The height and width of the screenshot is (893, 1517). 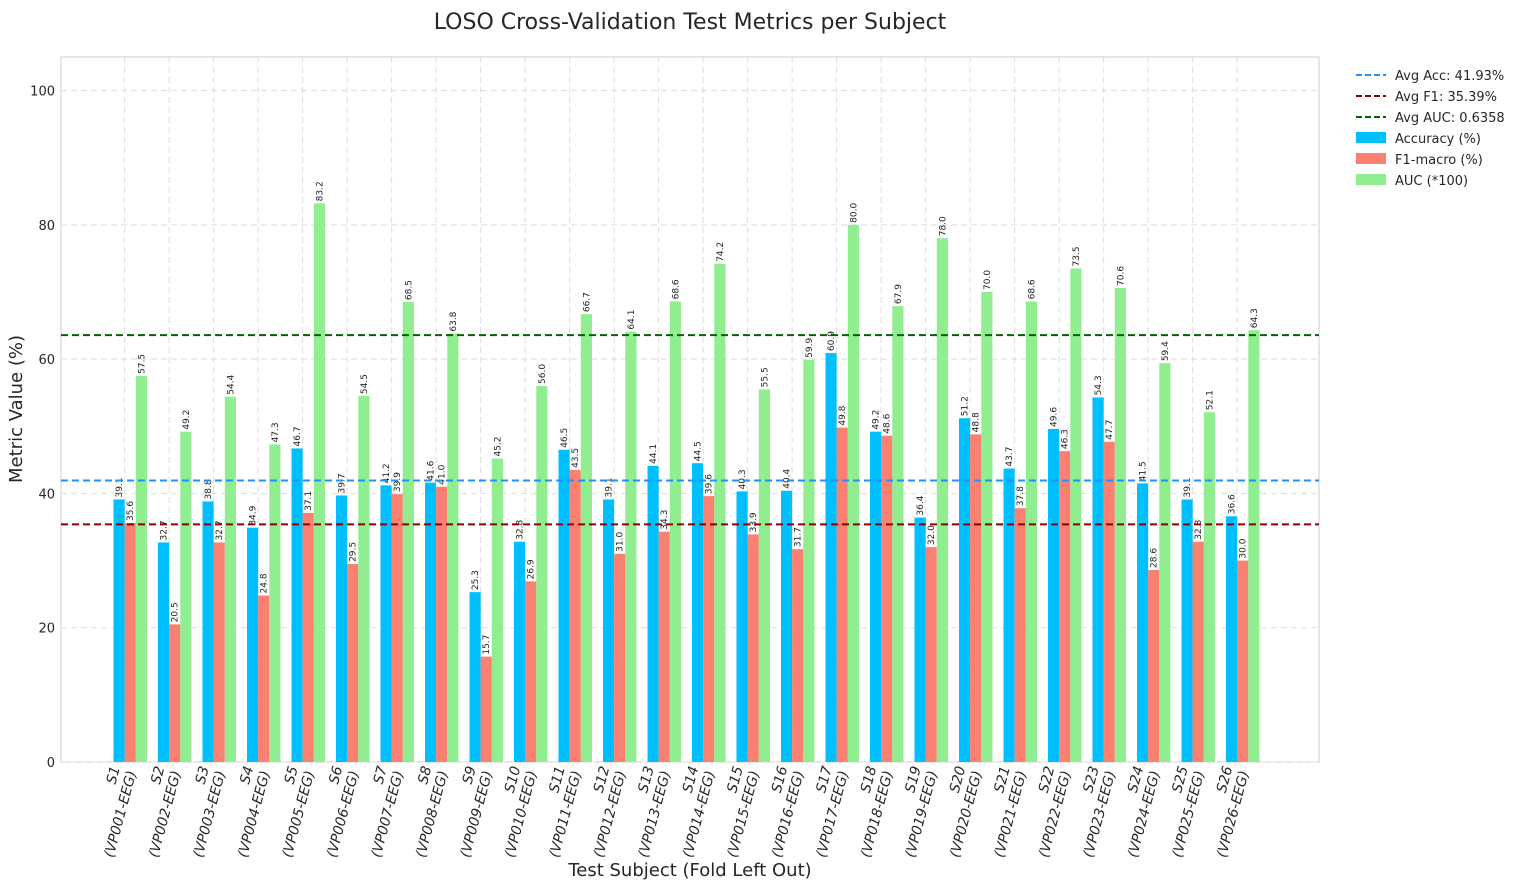 I want to click on bar-value-label: 33.9, so click(x=754, y=522).